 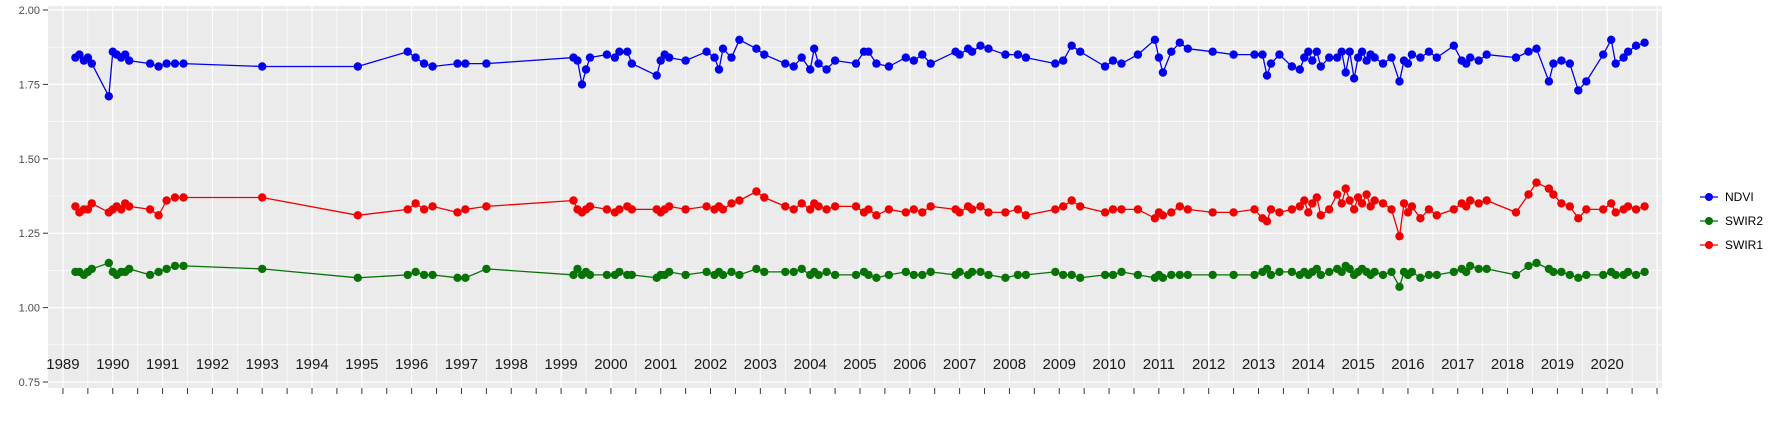 What do you see at coordinates (1159, 364) in the screenshot?
I see `x-tick-label: 2011` at bounding box center [1159, 364].